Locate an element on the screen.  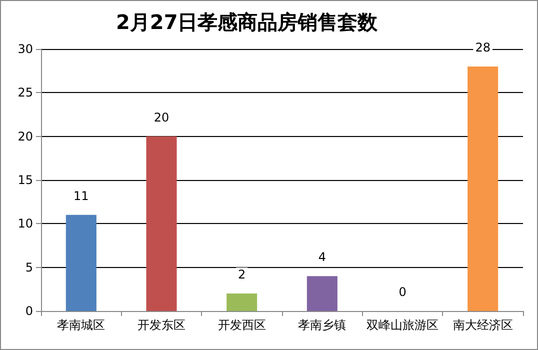
x-tick-label: 南大经济区 is located at coordinates (482, 325).